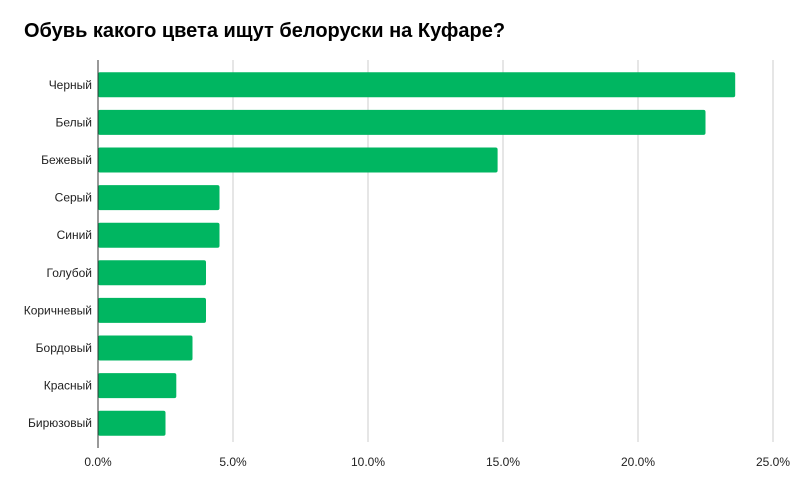 The width and height of the screenshot is (796, 487). What do you see at coordinates (638, 462) in the screenshot?
I see `x-tick-label: 20.0%` at bounding box center [638, 462].